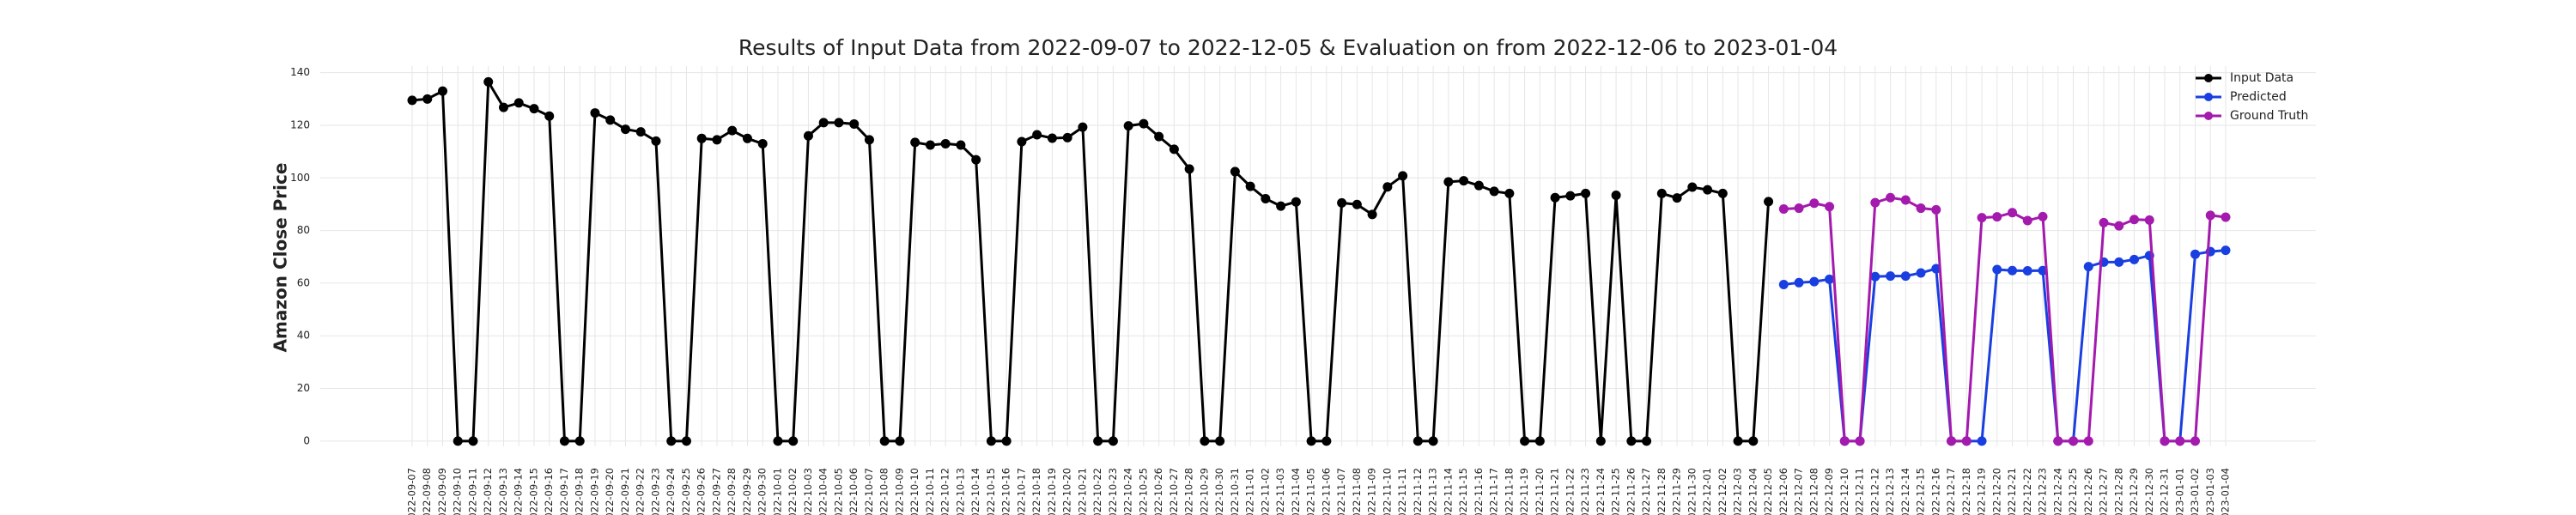  Describe the element at coordinates (1921, 491) in the screenshot. I see `x-tick-label: 2022-12-15` at that location.